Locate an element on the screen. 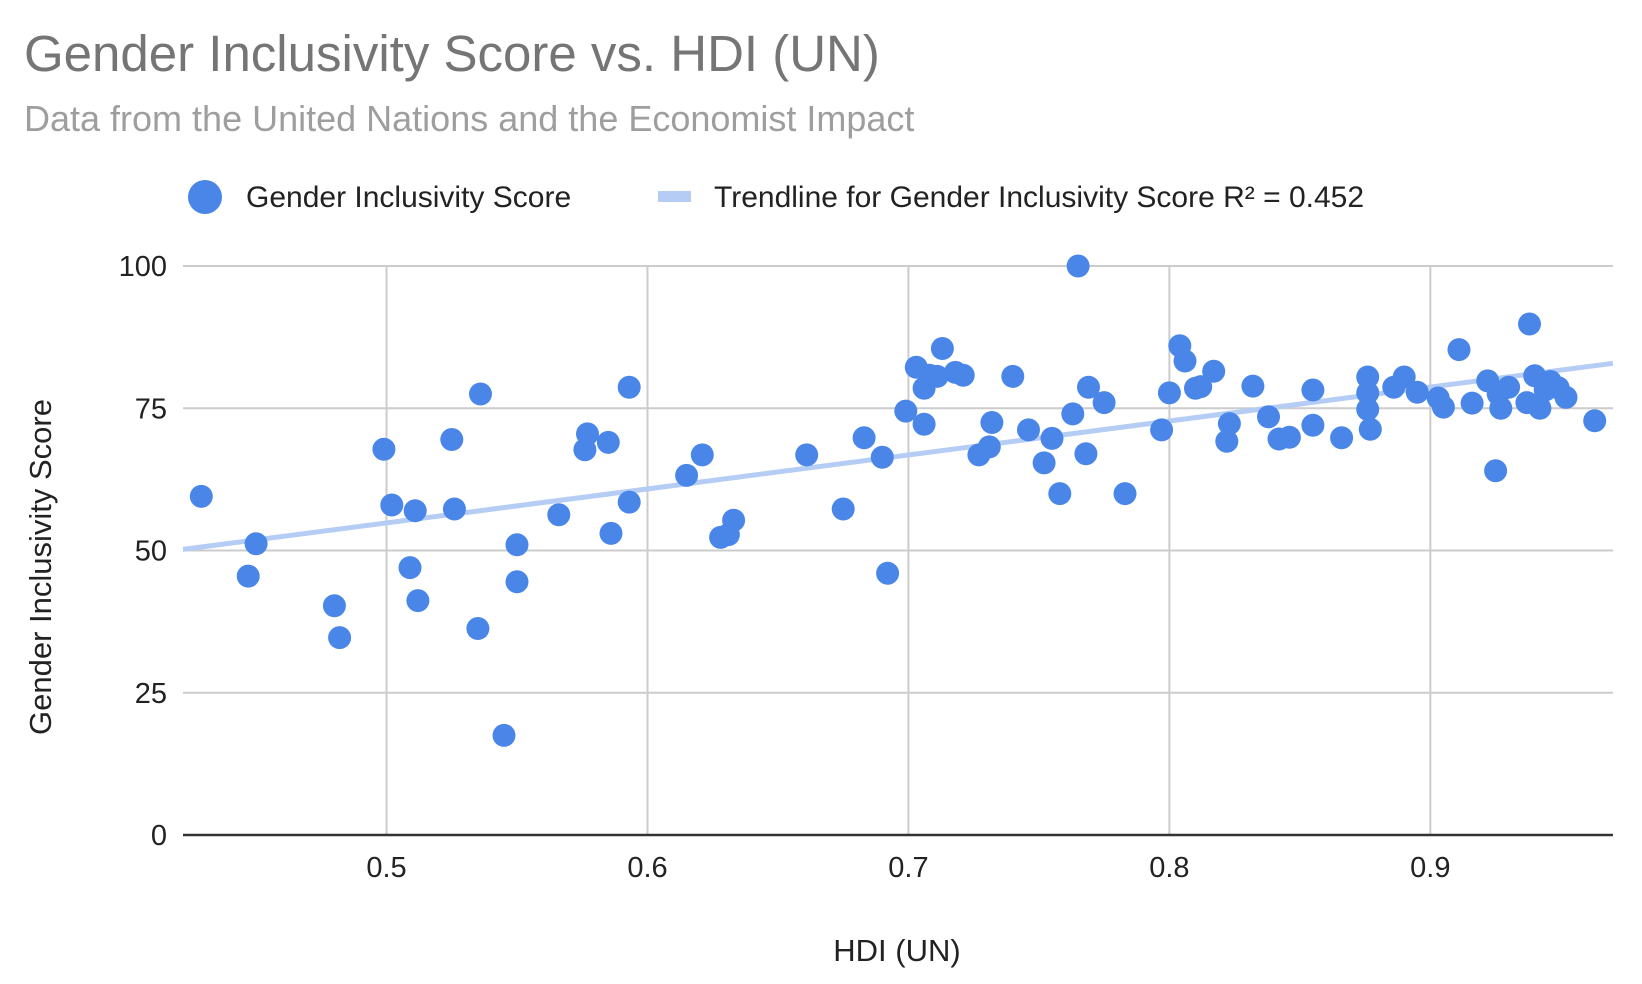 The height and width of the screenshot is (984, 1642). legend-marker-points is located at coordinates (205, 197).